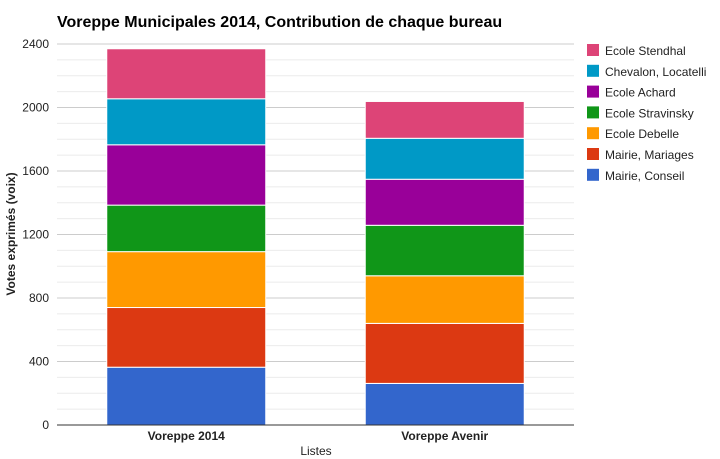  What do you see at coordinates (39, 362) in the screenshot?
I see `y-tick-label: 400` at bounding box center [39, 362].